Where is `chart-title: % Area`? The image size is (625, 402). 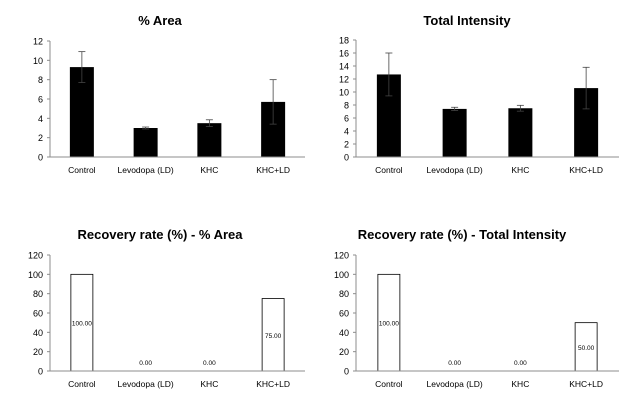
chart-title: % Area is located at coordinates (160, 20).